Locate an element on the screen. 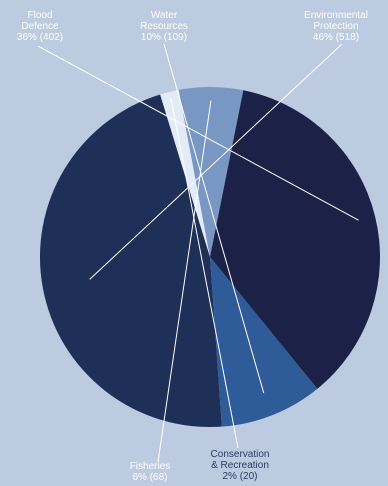  label-env-name-2: Protection is located at coordinates (336, 26).